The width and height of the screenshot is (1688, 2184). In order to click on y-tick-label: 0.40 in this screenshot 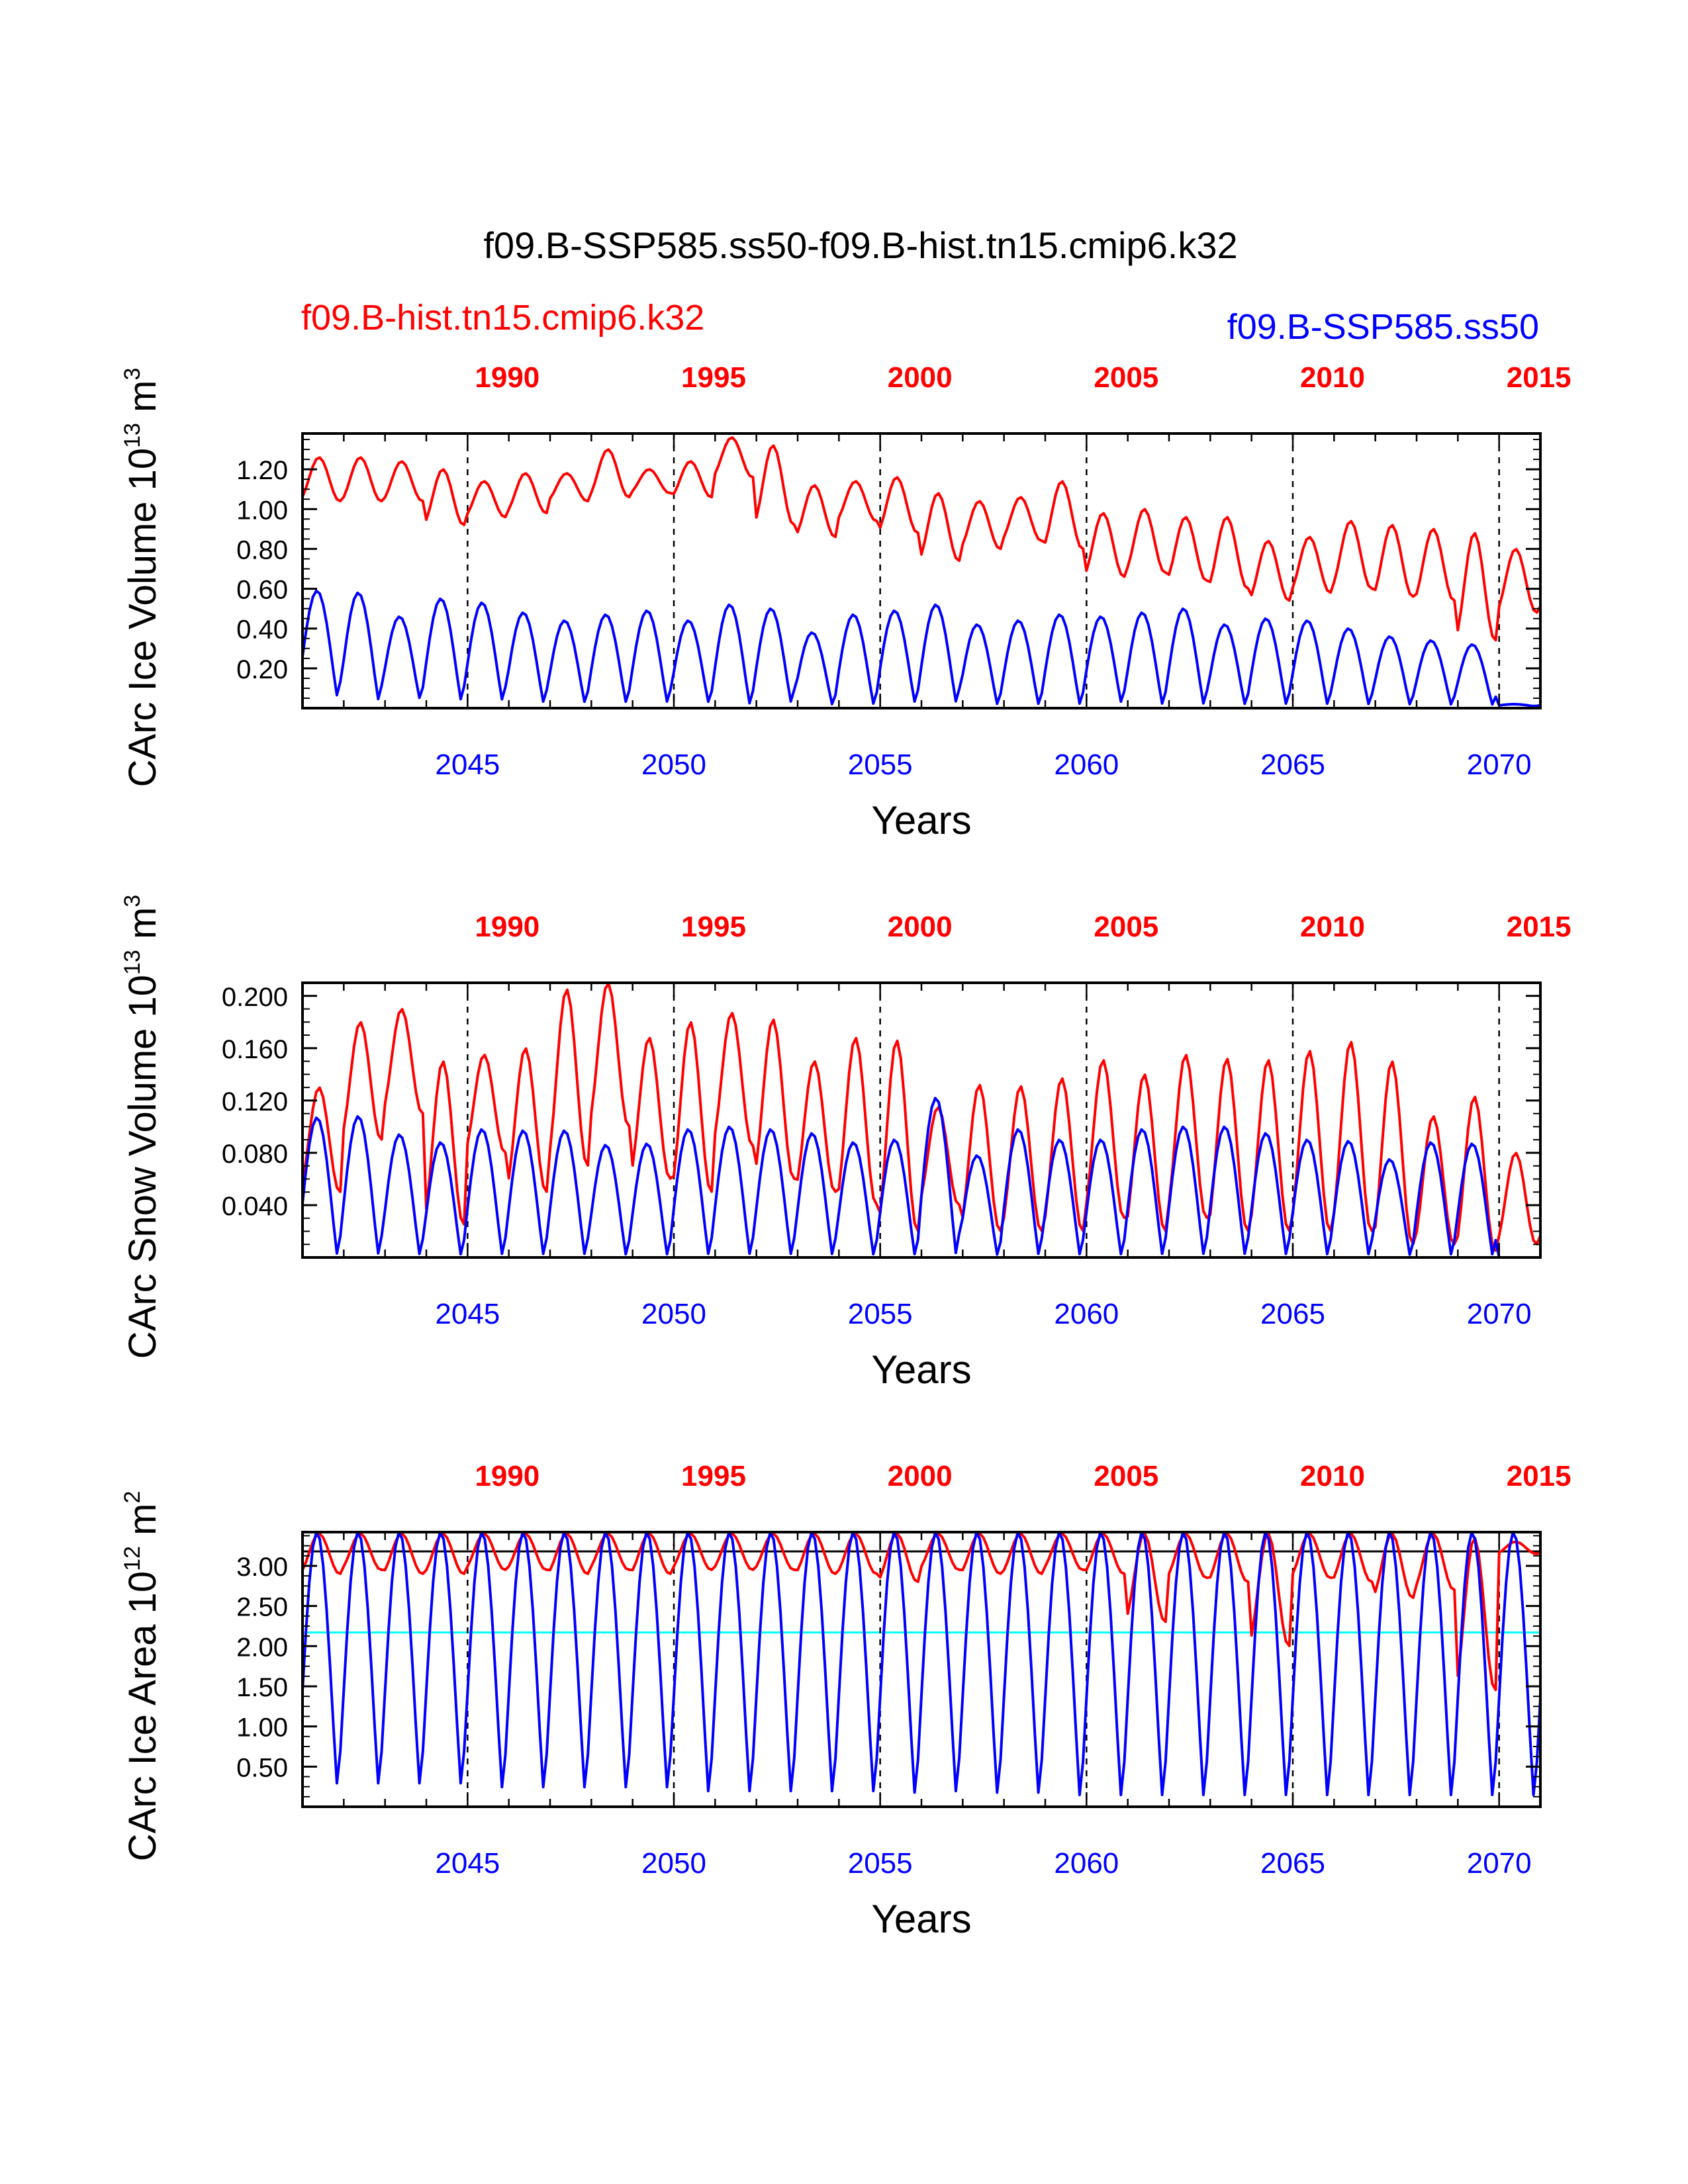, I will do `click(262, 630)`.